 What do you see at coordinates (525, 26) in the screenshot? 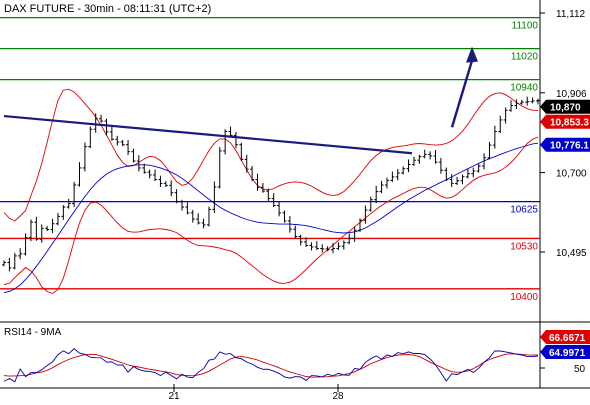
I see `level-label-11100: 11100` at bounding box center [525, 26].